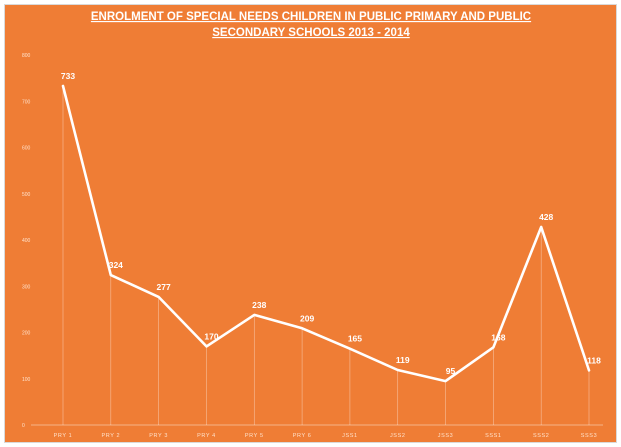 This screenshot has width=621, height=447. What do you see at coordinates (451, 371) in the screenshot?
I see `data-label: 95` at bounding box center [451, 371].